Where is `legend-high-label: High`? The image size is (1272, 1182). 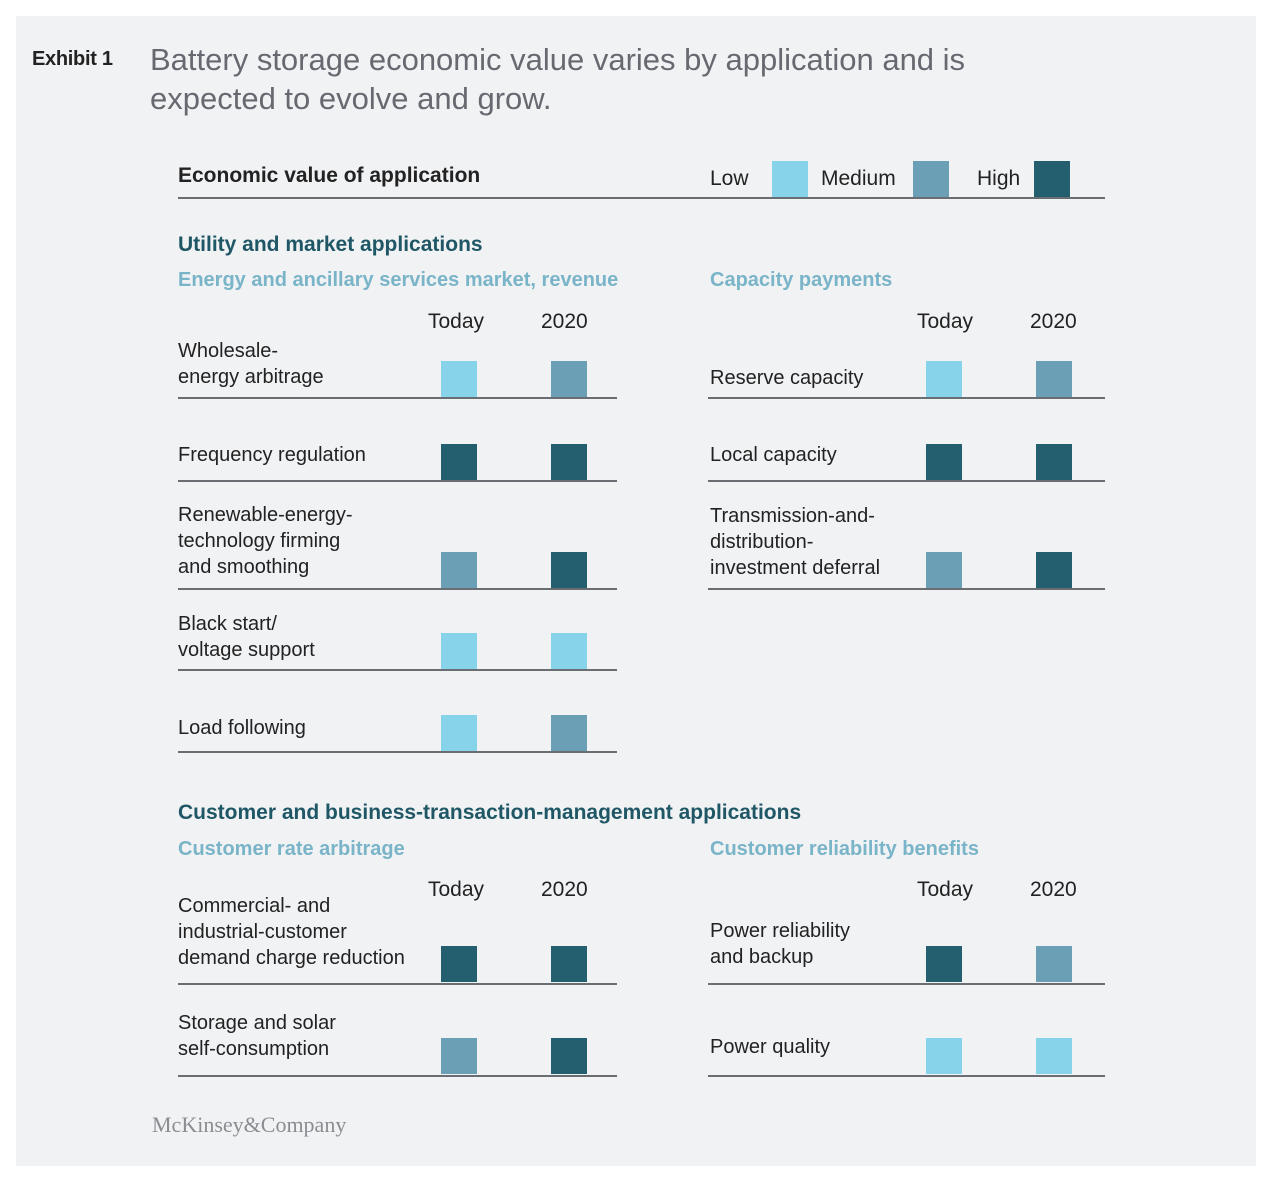 legend-high-label: High is located at coordinates (999, 178).